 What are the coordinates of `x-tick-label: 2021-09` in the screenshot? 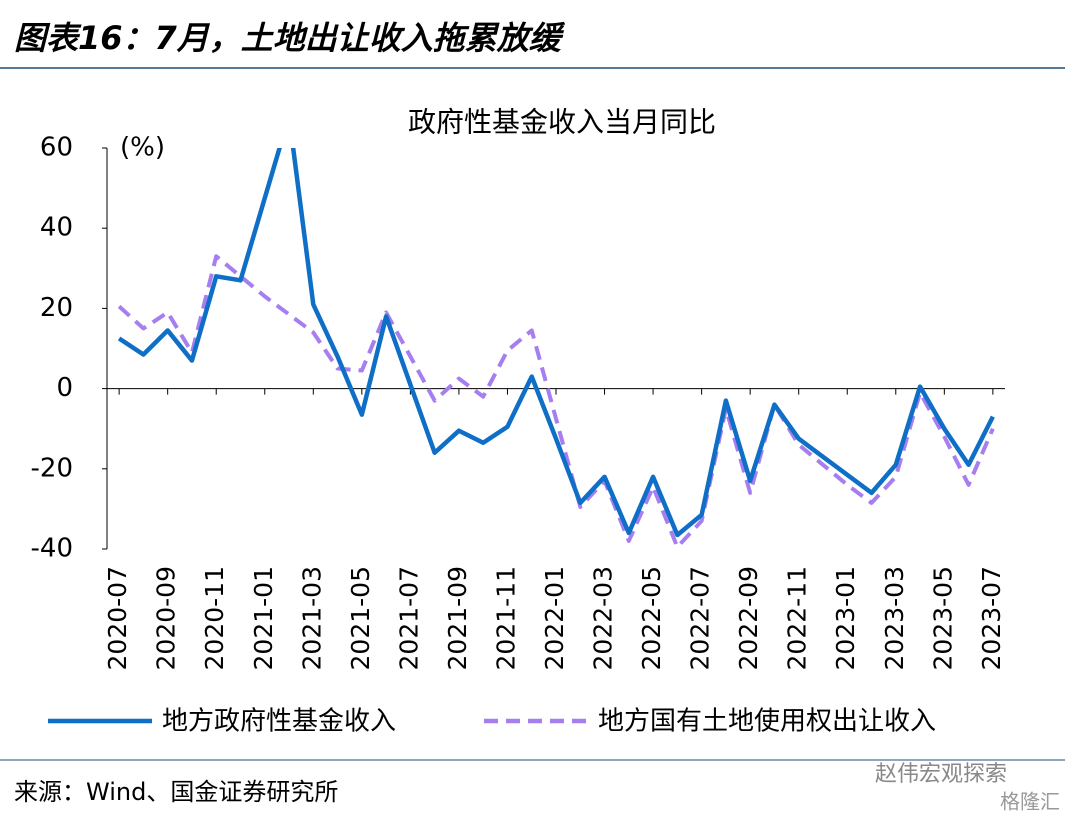 It's located at (457, 618).